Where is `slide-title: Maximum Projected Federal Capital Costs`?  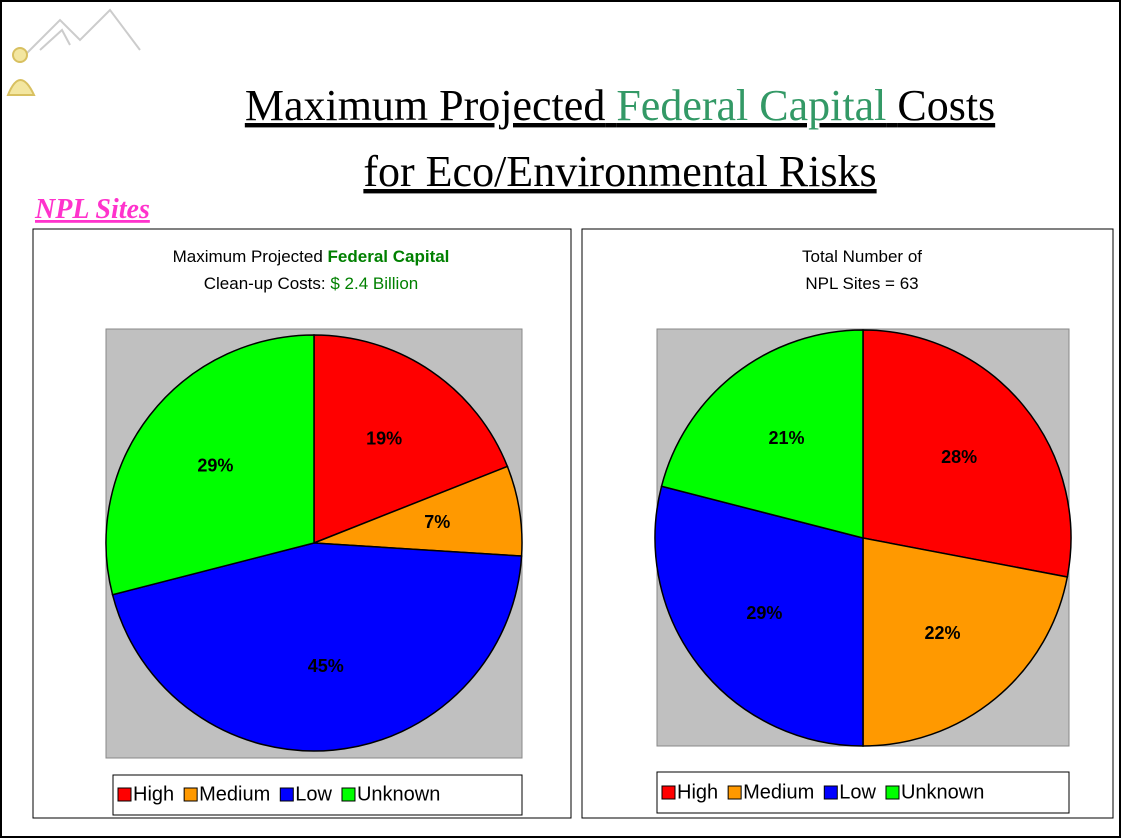 slide-title: Maximum Projected Federal Capital Costs is located at coordinates (620, 105).